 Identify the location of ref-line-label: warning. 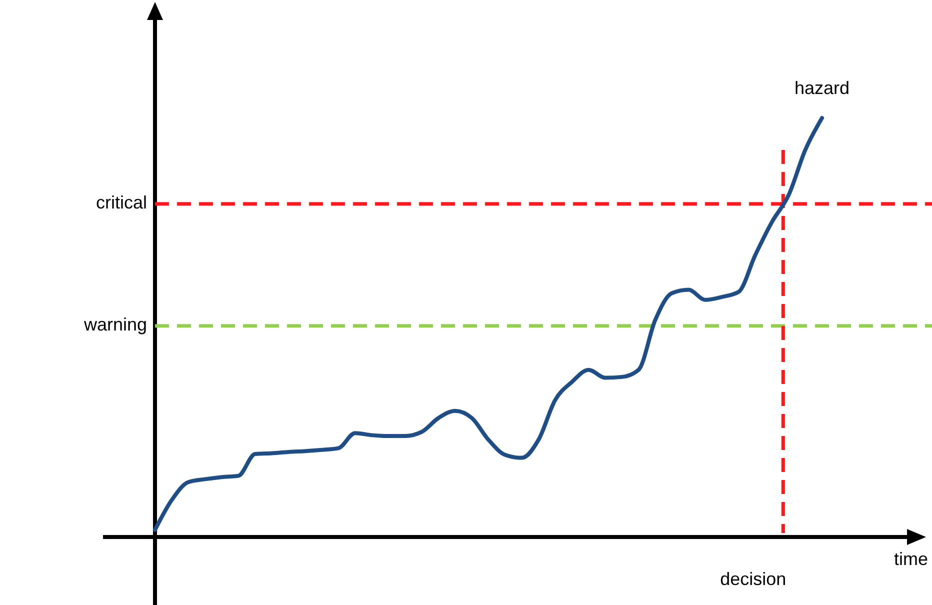
(114, 324).